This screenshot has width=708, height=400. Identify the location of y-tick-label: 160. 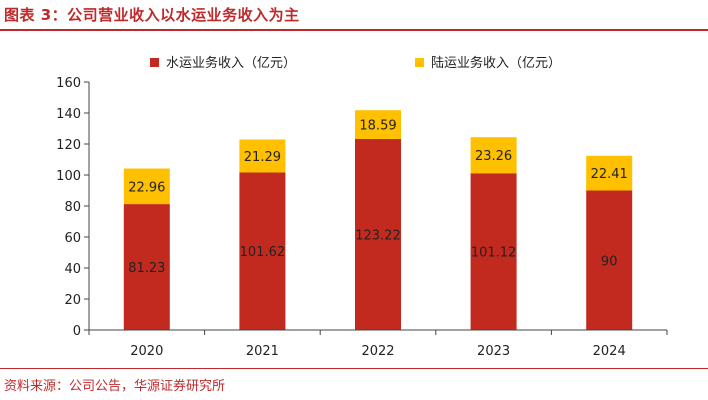
(68, 83).